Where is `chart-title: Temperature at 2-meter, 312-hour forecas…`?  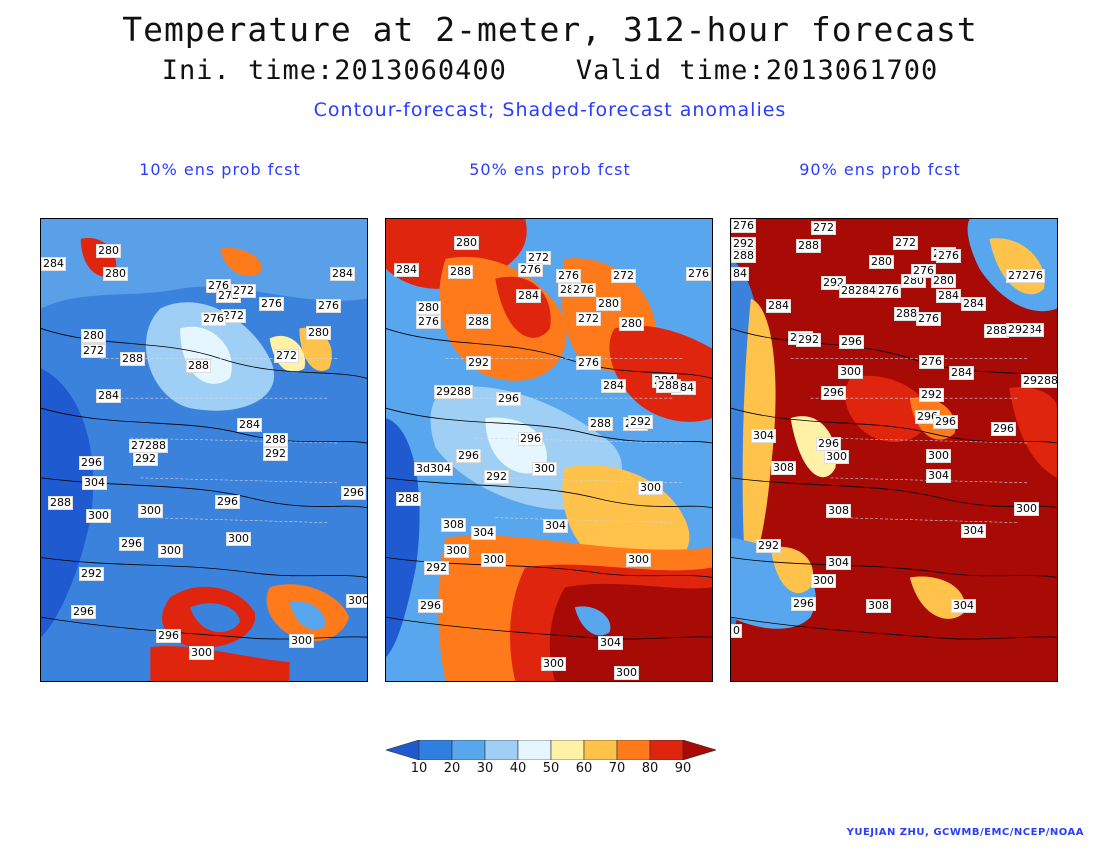 chart-title: Temperature at 2-meter, 312-hour forecas… is located at coordinates (550, 29).